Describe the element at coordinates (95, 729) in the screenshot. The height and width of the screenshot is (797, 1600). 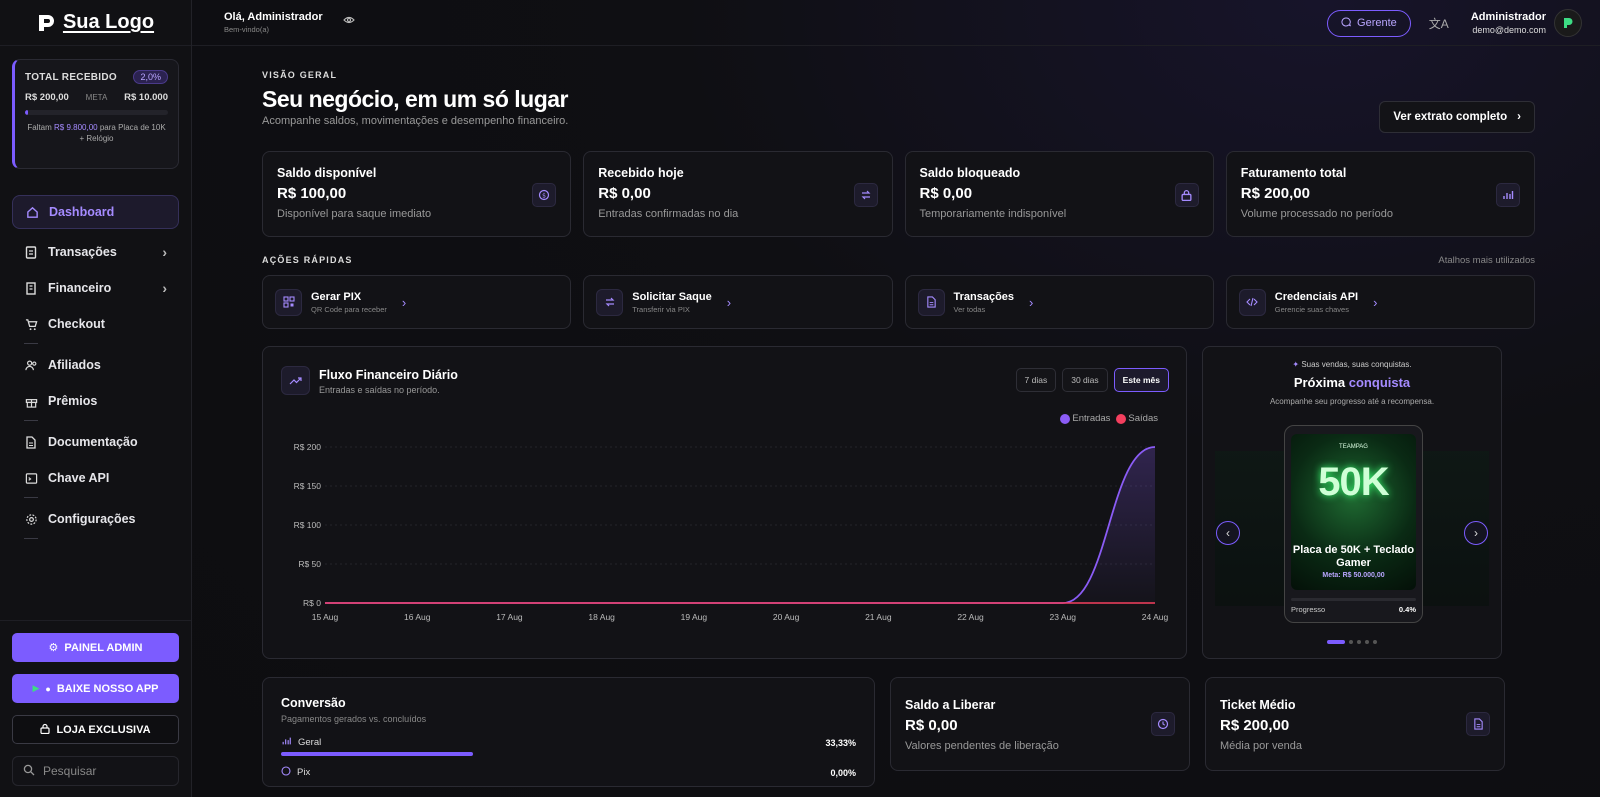
I see `loja-exclusiva-button: LOJA EXCLUSIVA` at that location.